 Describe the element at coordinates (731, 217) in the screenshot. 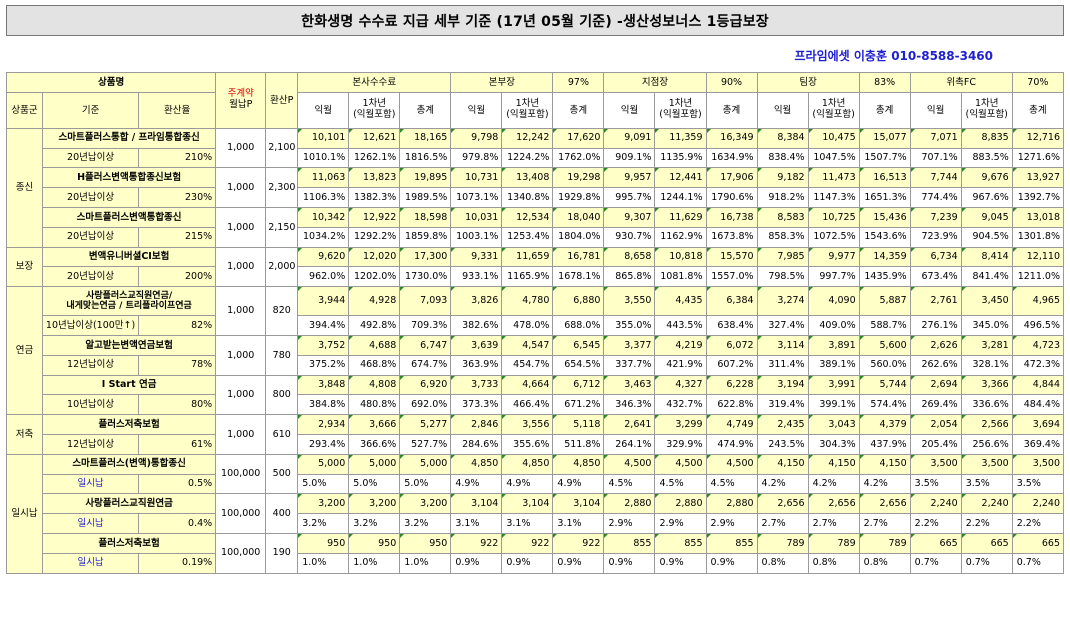

I see `commission-amount: 16,738` at that location.